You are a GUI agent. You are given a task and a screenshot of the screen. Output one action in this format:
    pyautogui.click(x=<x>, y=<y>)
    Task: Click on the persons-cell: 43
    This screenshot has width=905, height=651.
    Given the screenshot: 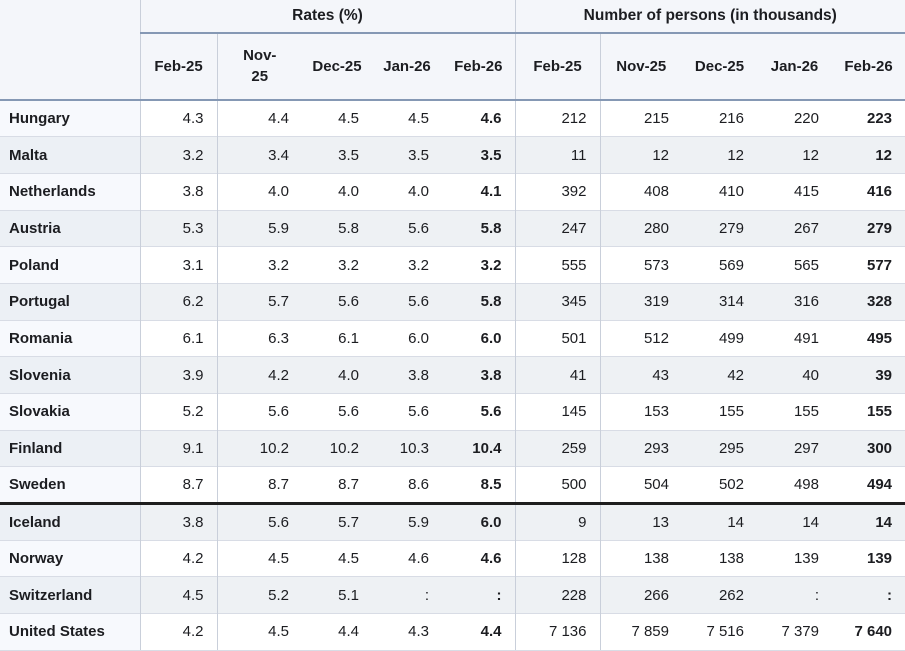 What is the action you would take?
    pyautogui.click(x=641, y=375)
    